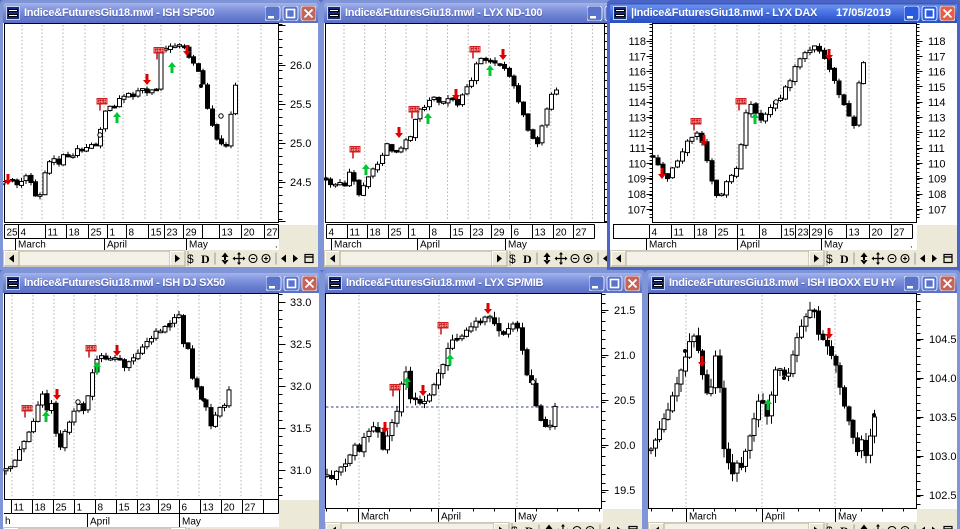 This screenshot has height=529, width=960. Describe the element at coordinates (943, 418) in the screenshot. I see `svg-text: 103.5` at that location.